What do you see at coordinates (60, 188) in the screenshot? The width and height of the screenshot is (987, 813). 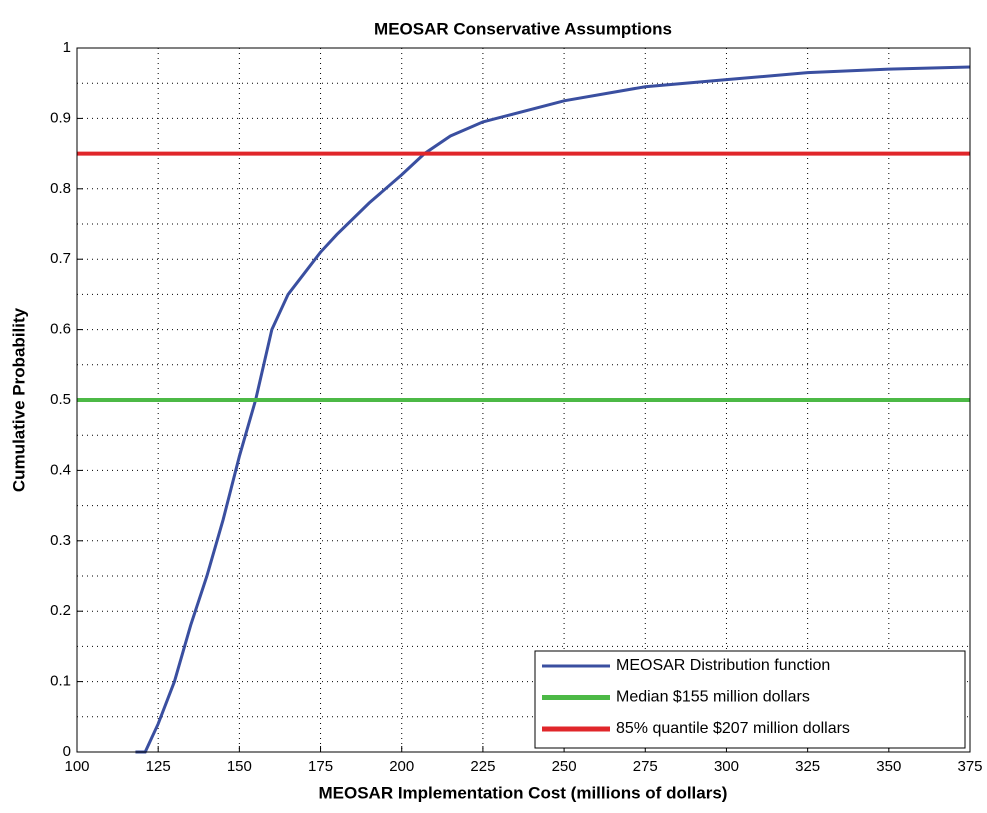 I see `y-tick-label: 0.8` at bounding box center [60, 188].